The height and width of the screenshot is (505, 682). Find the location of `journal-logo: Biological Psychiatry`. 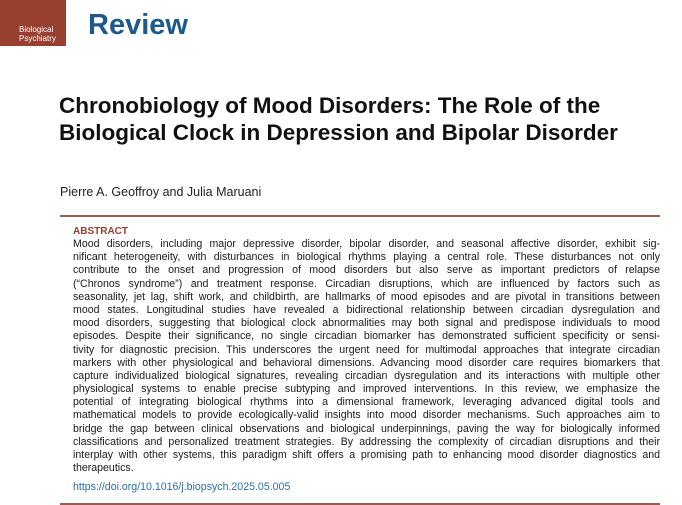

journal-logo: Biological Psychiatry is located at coordinates (33, 23).